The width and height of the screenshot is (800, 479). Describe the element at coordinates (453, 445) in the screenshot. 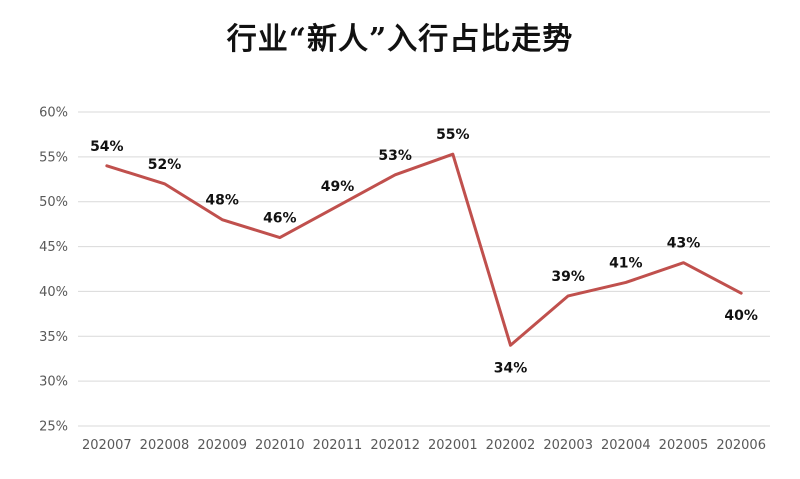

I see `x-tick-label: 202001` at that location.